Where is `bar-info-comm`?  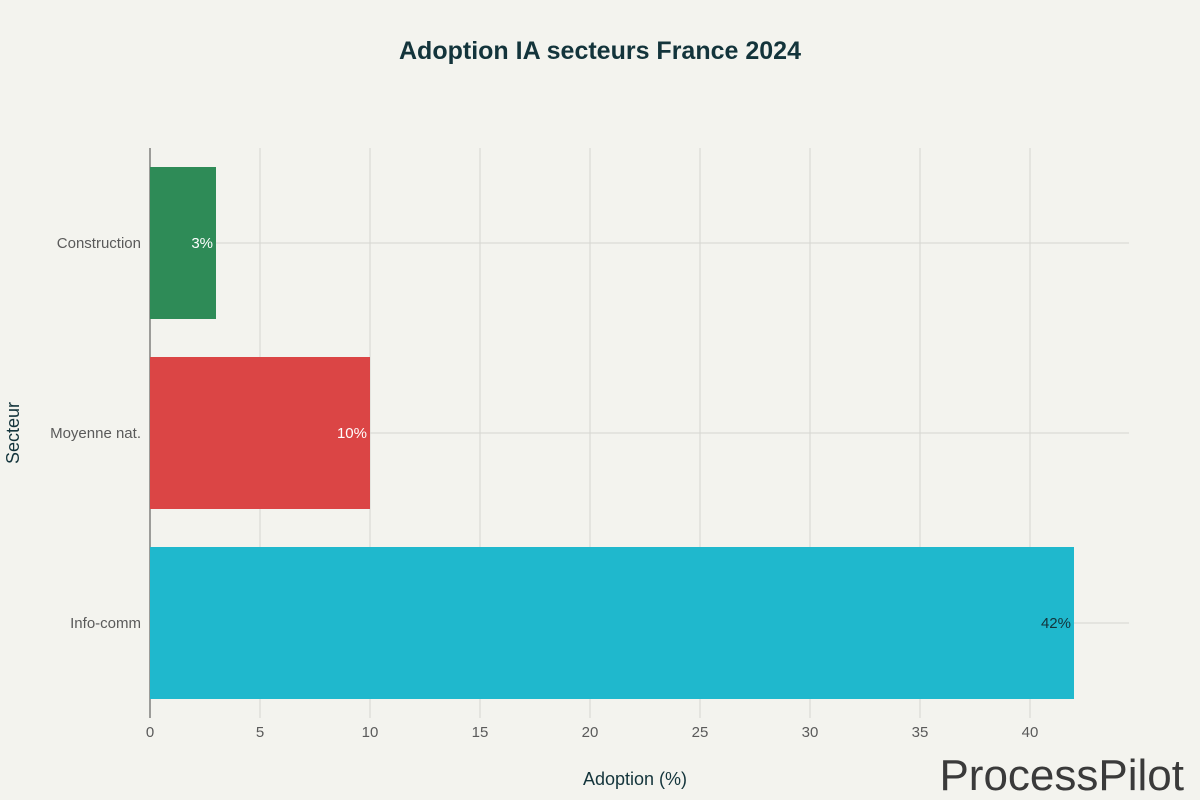
bar-info-comm is located at coordinates (612, 623).